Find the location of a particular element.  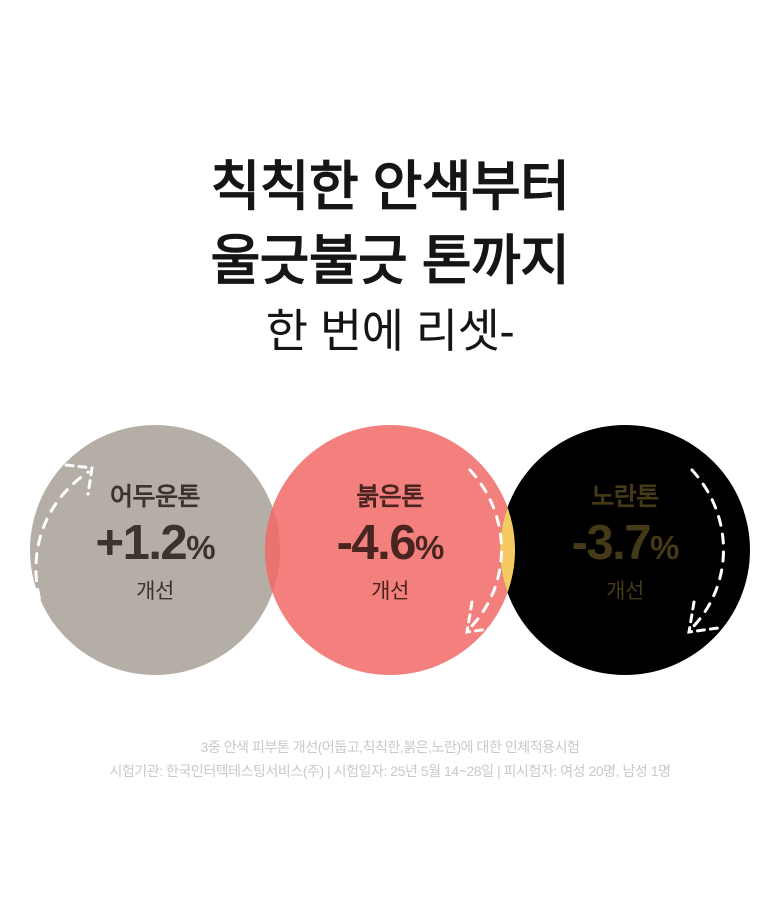

arrow-down-yellow-tone is located at coordinates (707, 549).